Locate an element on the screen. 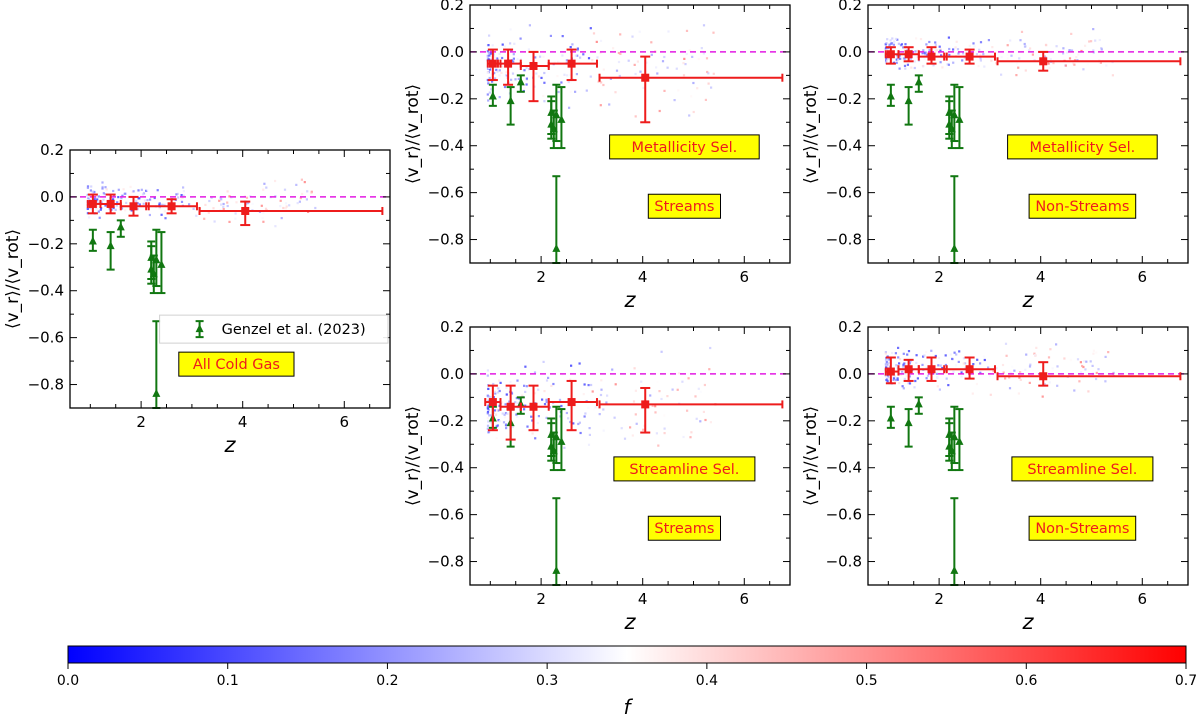  colorbar-ticks: 0.0 0.1 0.2 0.3 0.4 0.5 0.6 0.7 is located at coordinates (627, 676).